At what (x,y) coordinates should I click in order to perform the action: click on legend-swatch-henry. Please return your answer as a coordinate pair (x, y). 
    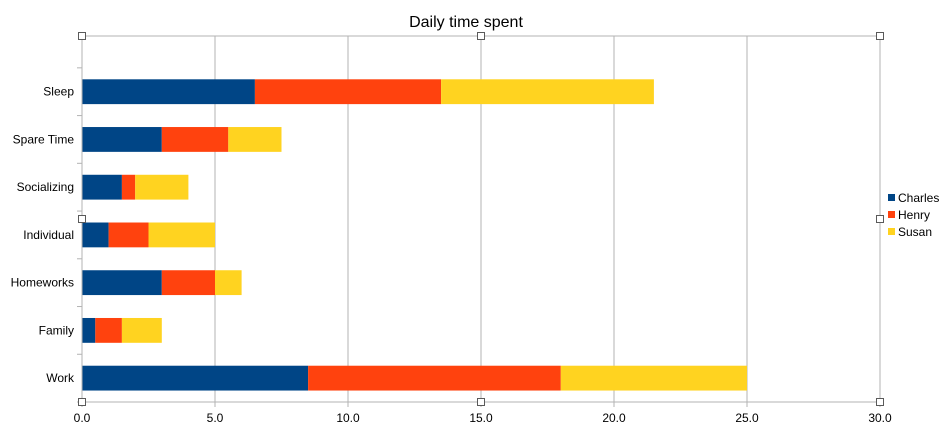
    Looking at the image, I should click on (891, 214).